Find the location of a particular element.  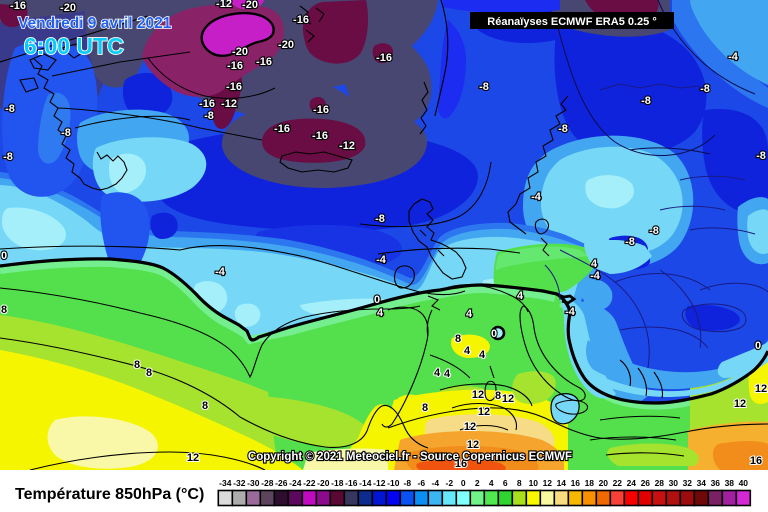

svg-text: -14 is located at coordinates (365, 483).